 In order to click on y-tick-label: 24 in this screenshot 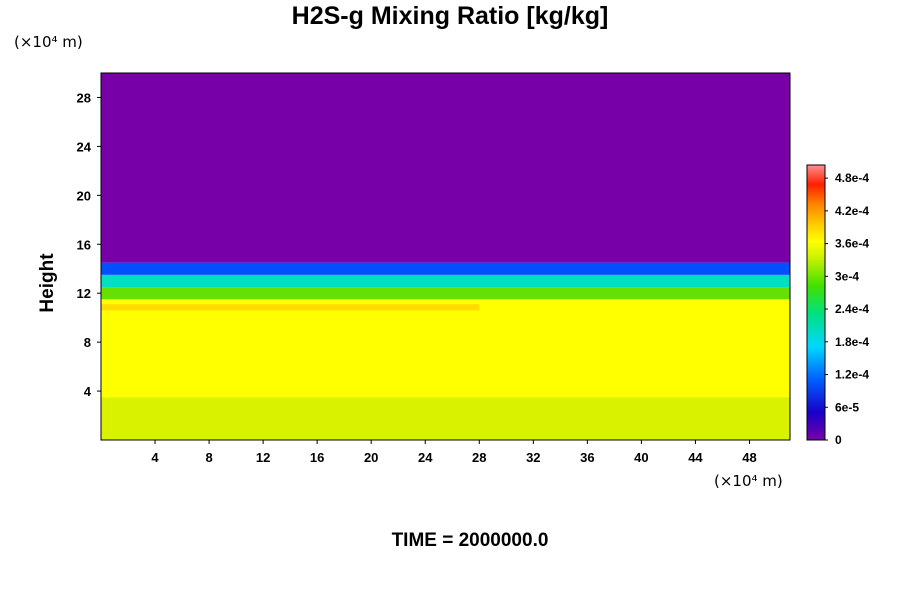, I will do `click(84, 146)`.